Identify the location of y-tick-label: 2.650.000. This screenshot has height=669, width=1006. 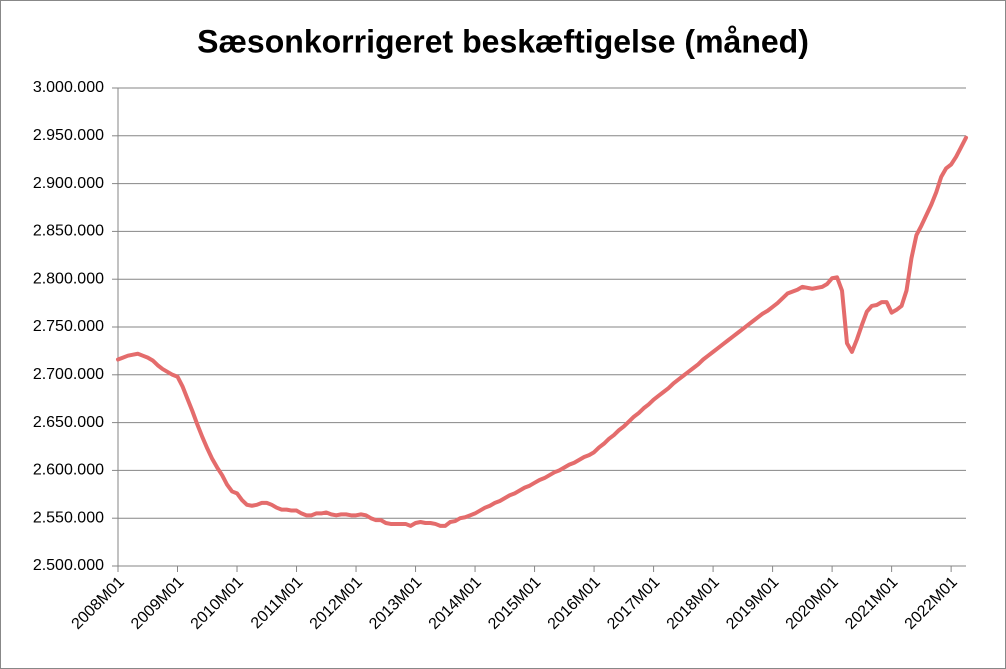
(68, 422).